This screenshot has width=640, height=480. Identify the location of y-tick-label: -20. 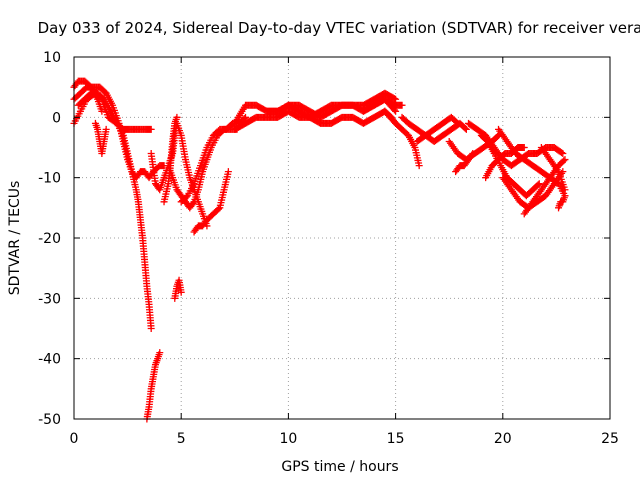
(49, 239).